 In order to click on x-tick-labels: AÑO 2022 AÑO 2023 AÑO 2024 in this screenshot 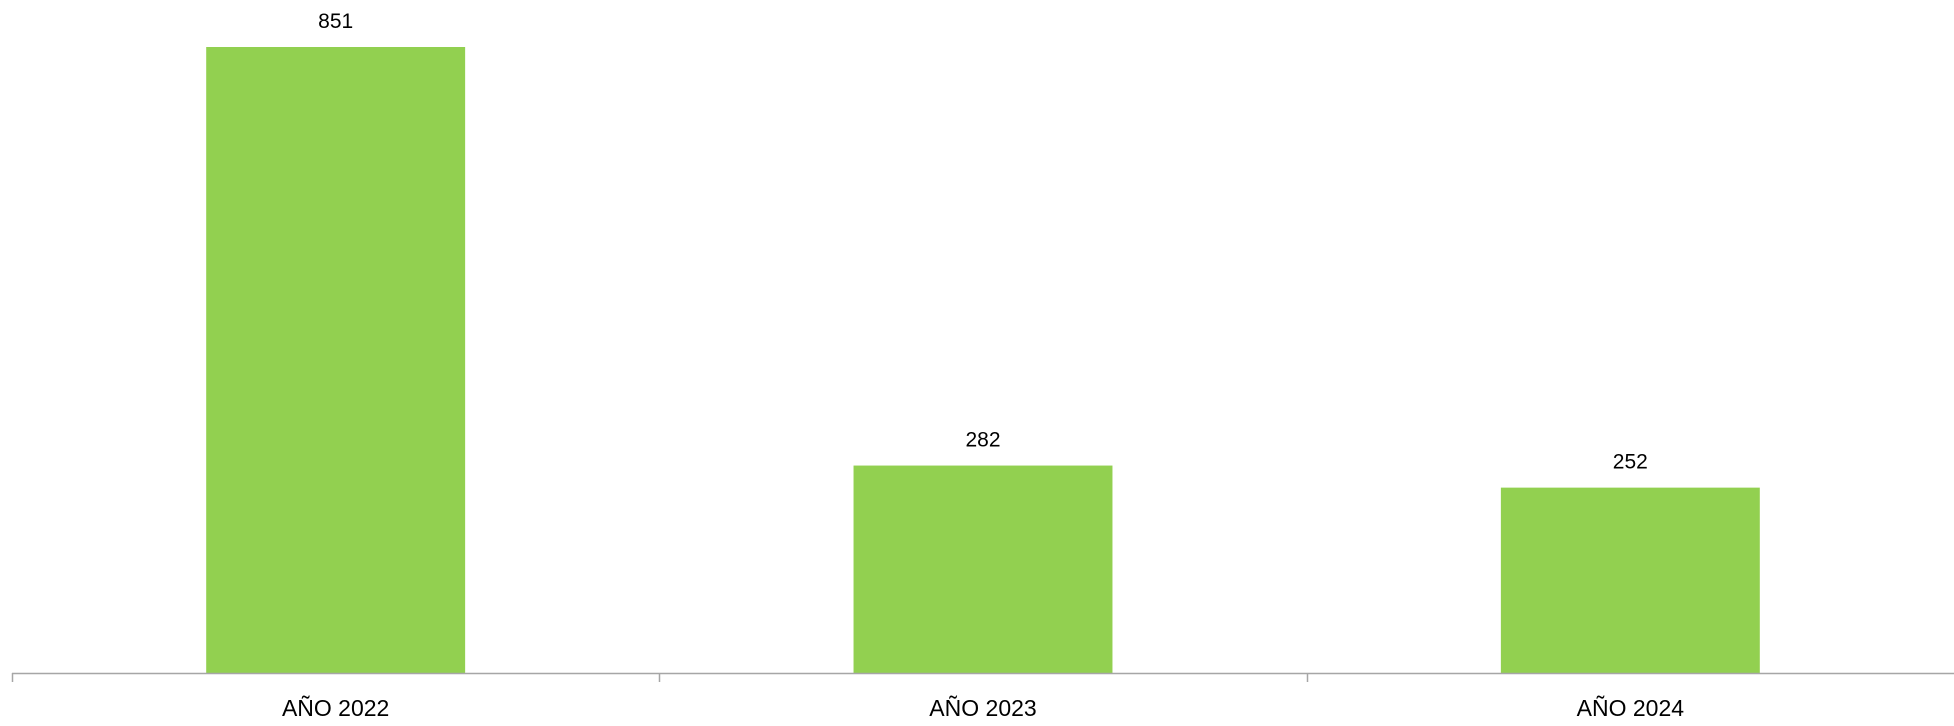, I will do `click(983, 708)`.